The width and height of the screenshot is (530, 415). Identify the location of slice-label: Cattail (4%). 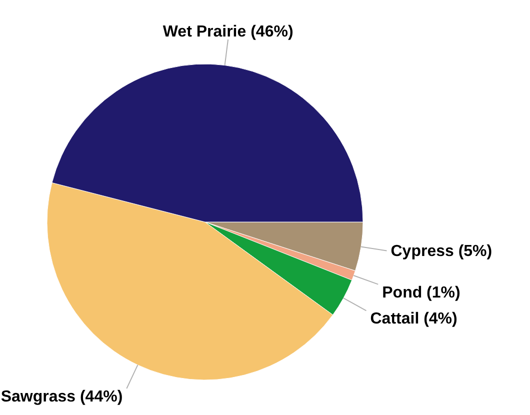
(414, 319).